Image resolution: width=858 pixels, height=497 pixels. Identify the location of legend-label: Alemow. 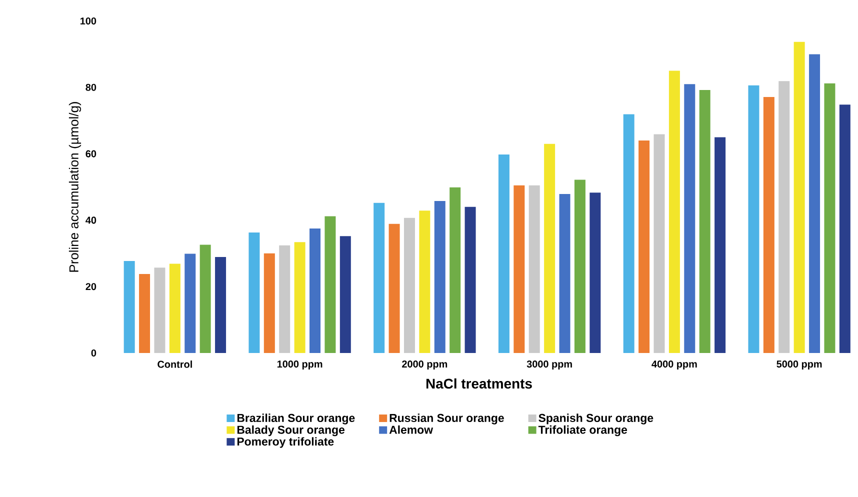
(411, 429).